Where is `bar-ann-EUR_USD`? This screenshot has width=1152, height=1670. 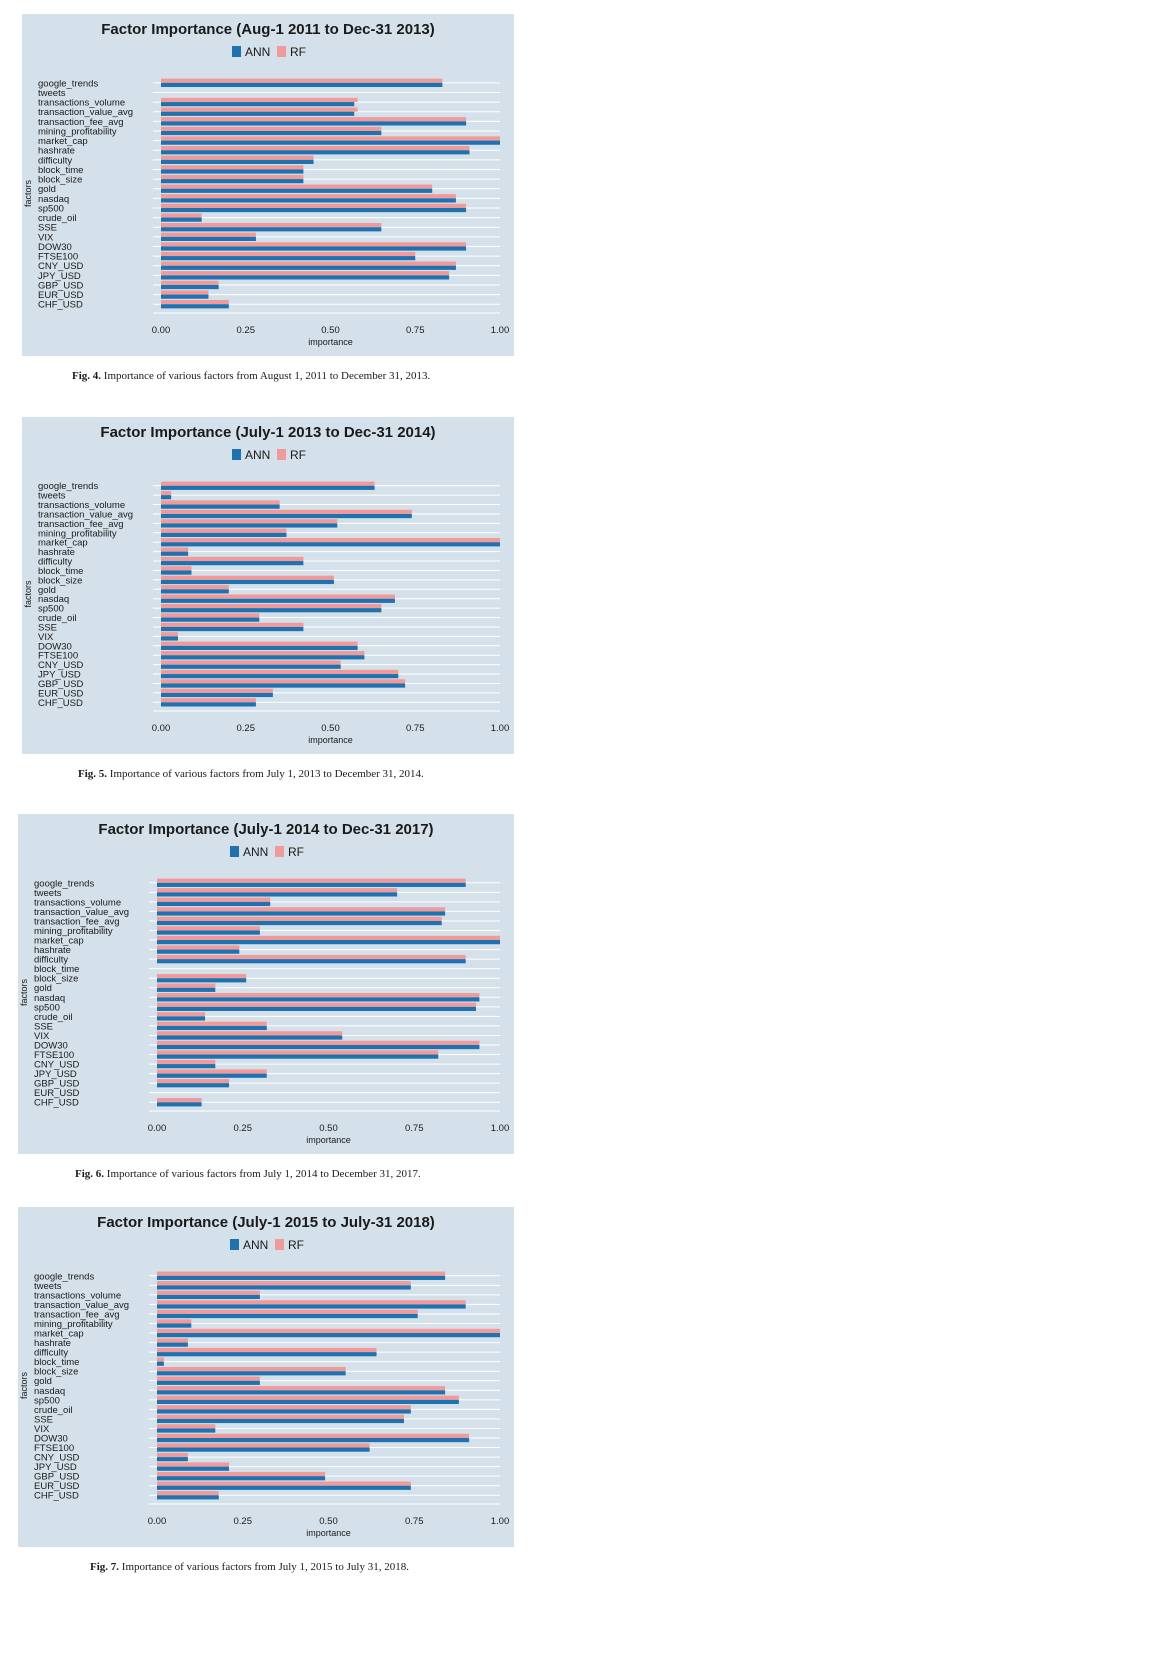
bar-ann-EUR_USD is located at coordinates (284, 1487).